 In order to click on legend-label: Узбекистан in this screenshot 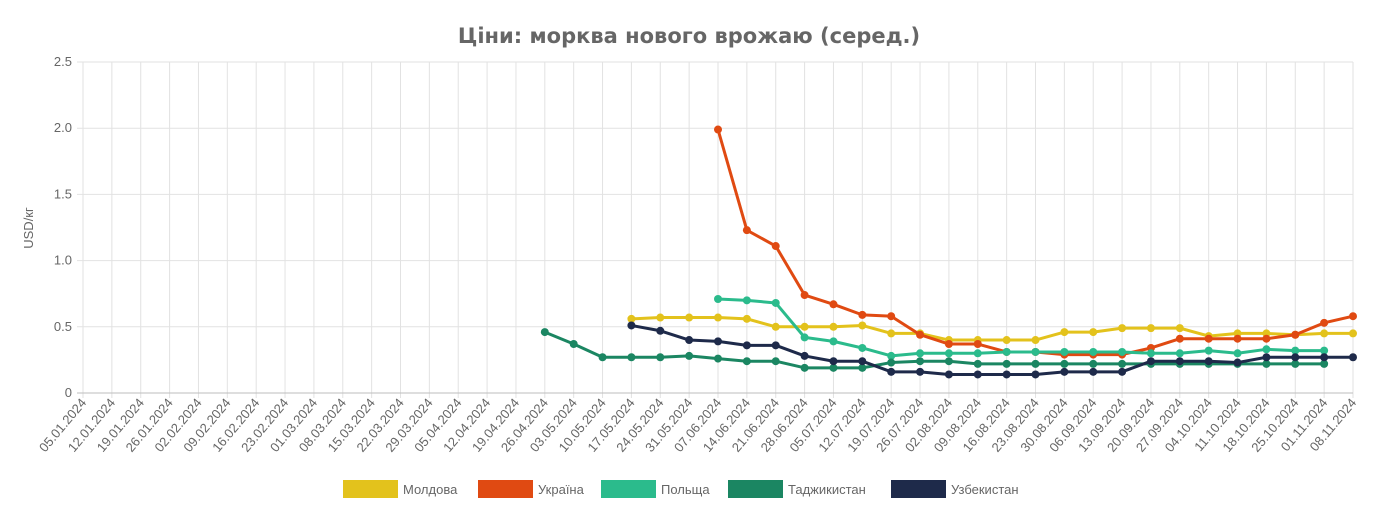, I will do `click(985, 489)`.